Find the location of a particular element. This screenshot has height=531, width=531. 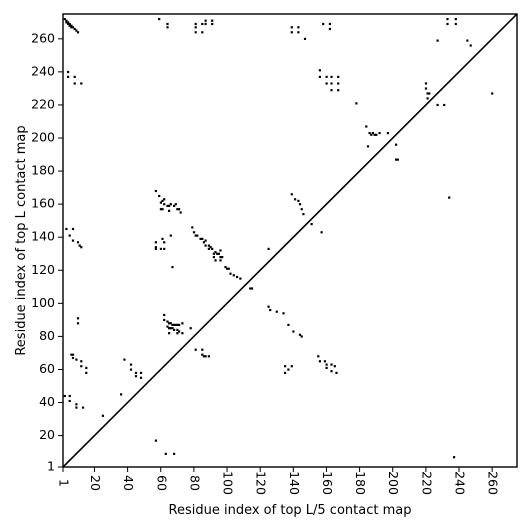

y-tick-label: 100 is located at coordinates (43, 302).